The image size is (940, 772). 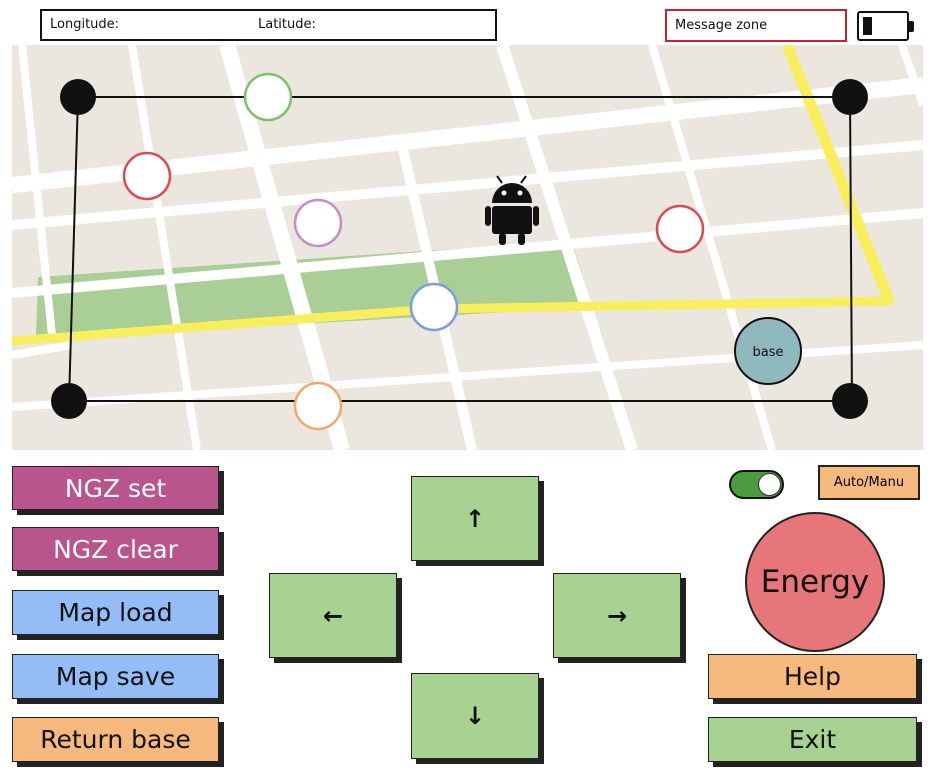 I want to click on message-zone: Message zone, so click(x=756, y=25).